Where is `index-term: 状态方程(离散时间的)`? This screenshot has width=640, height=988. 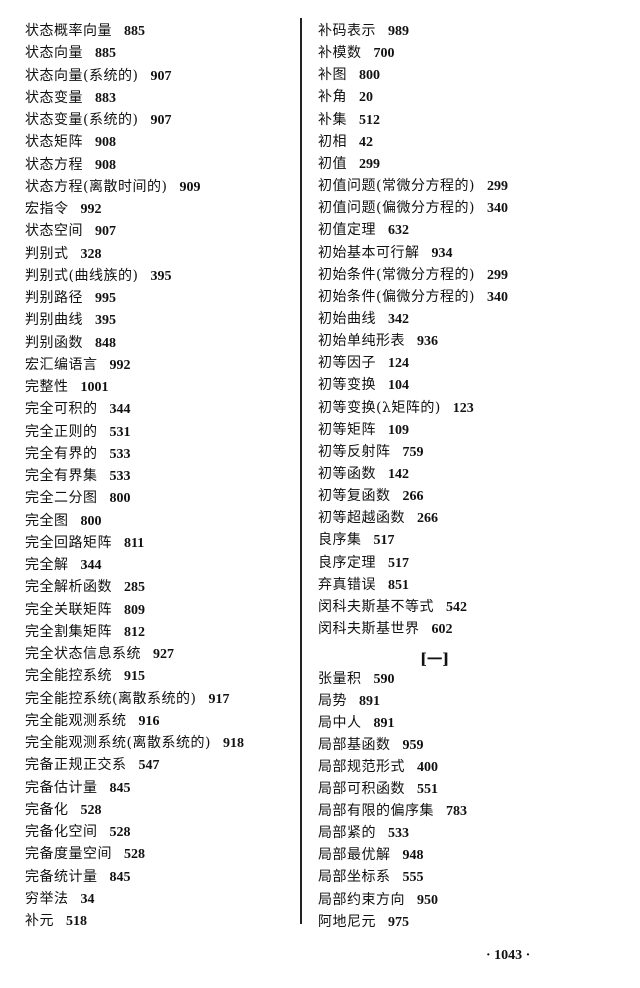
index-term: 状态方程(离散时间的) is located at coordinates (96, 186).